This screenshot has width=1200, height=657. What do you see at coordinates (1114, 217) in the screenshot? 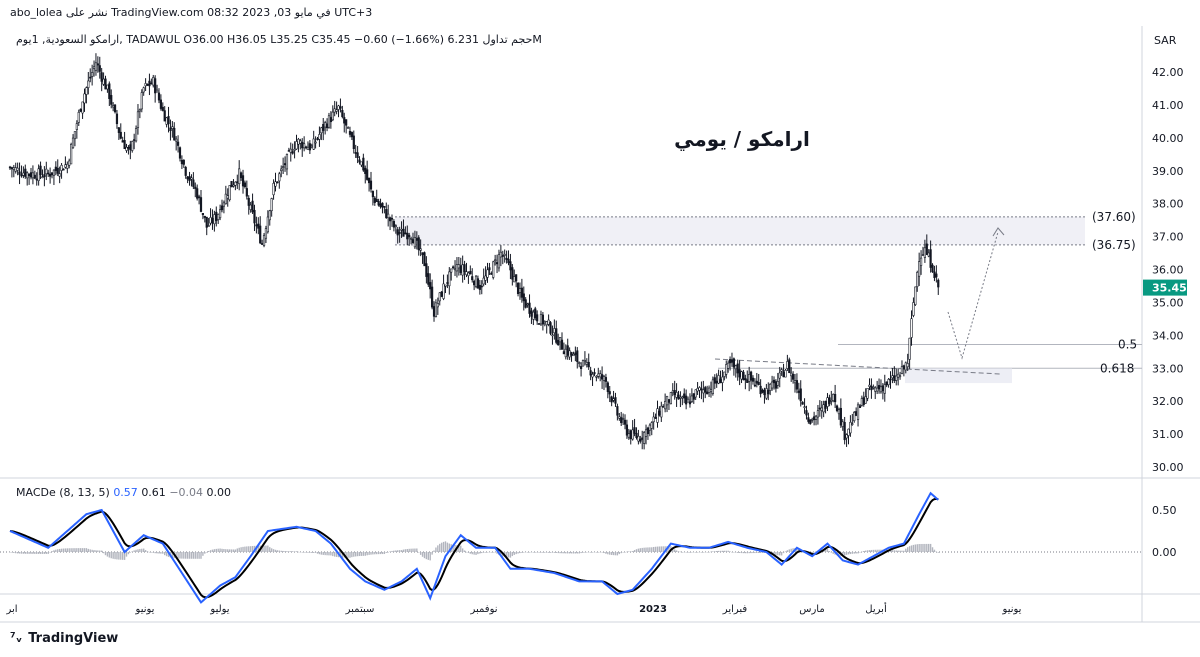
I see `level-label-3760: (37.60)` at bounding box center [1114, 217].